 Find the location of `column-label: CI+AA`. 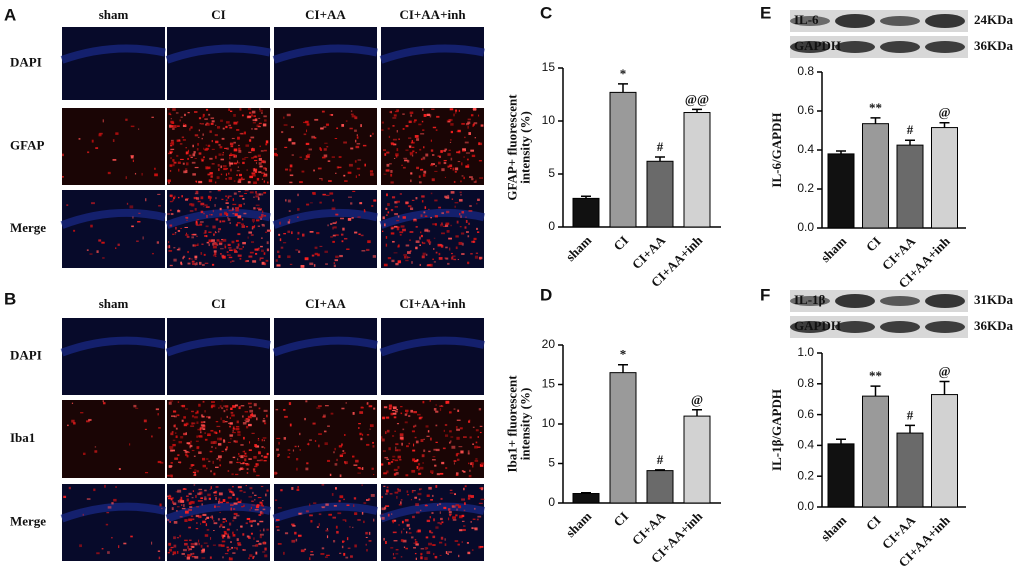

column-label: CI+AA is located at coordinates (325, 303).